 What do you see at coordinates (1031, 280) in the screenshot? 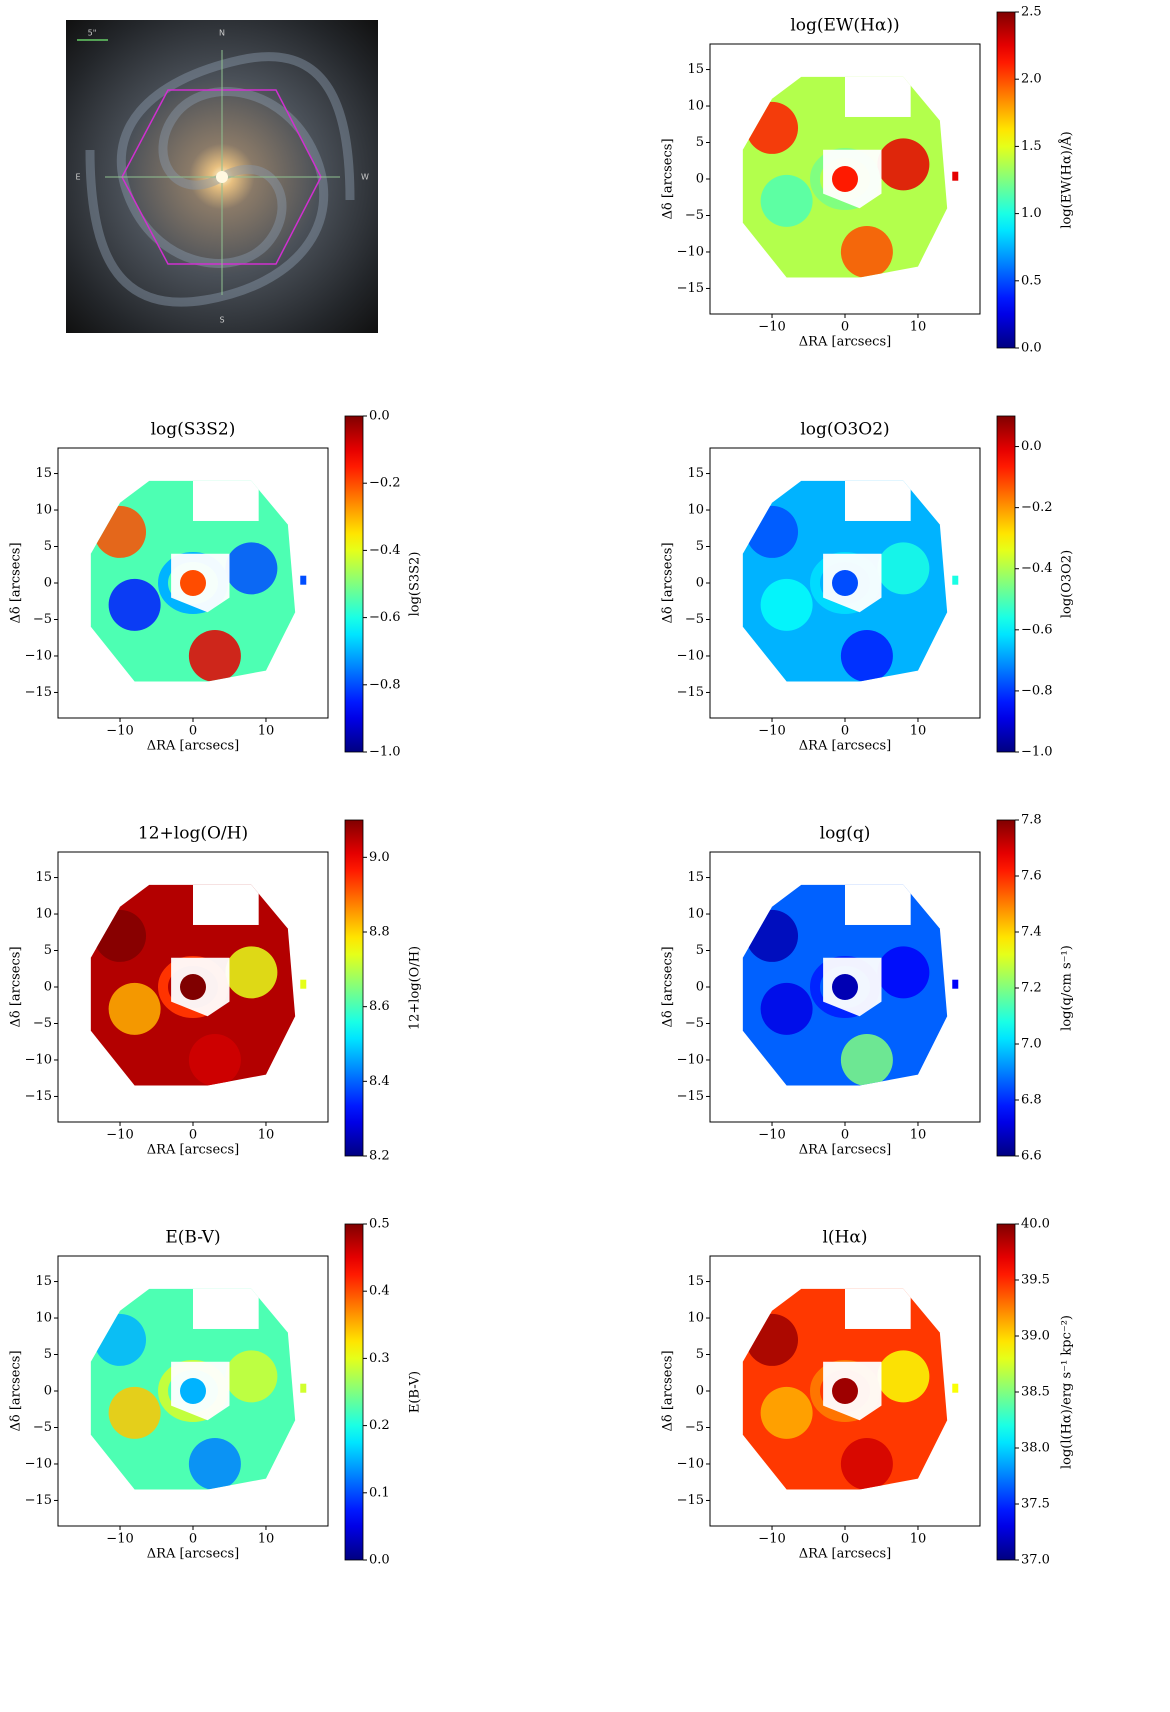
I see `colorbar-tick-label: 0.5` at bounding box center [1031, 280].